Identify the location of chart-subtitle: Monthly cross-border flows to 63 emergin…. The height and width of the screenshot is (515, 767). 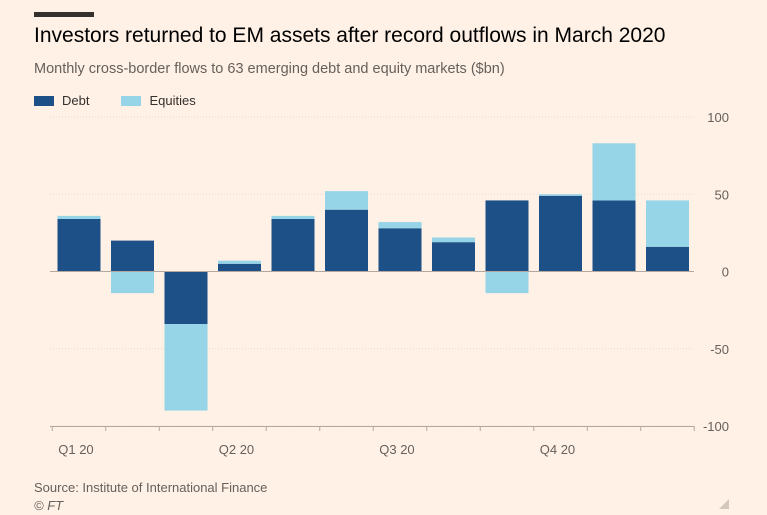
(269, 69).